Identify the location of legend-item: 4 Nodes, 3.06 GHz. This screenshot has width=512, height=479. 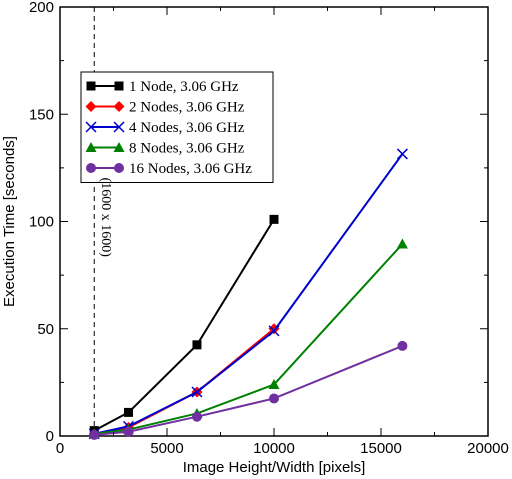
(165, 128).